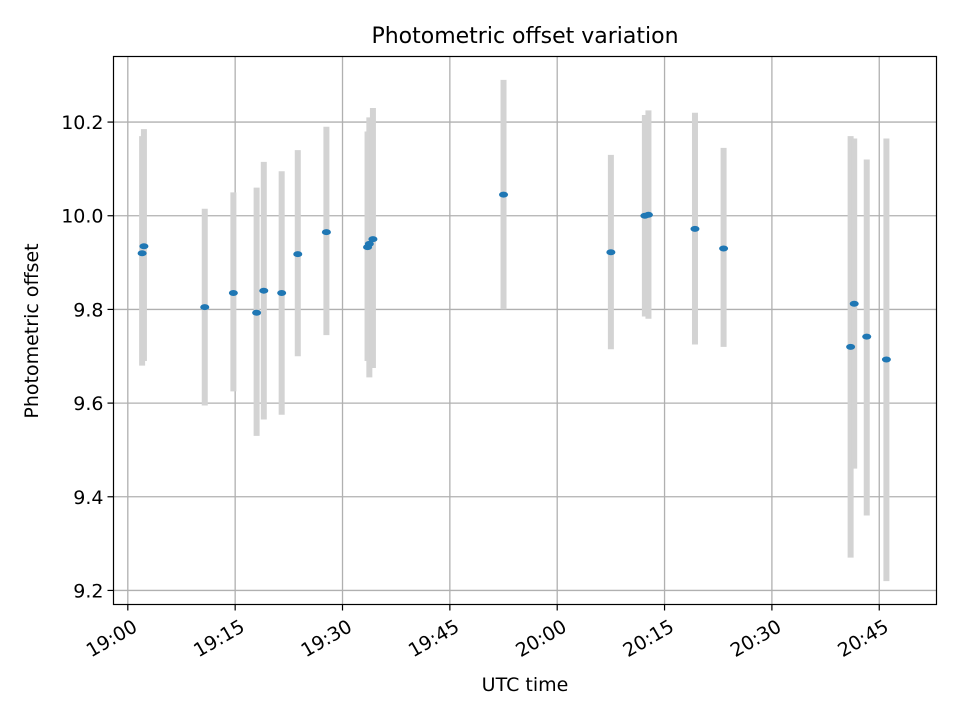 This screenshot has width=960, height=724. Describe the element at coordinates (541, 639) in the screenshot. I see `x-tick-label: 20:00` at that location.